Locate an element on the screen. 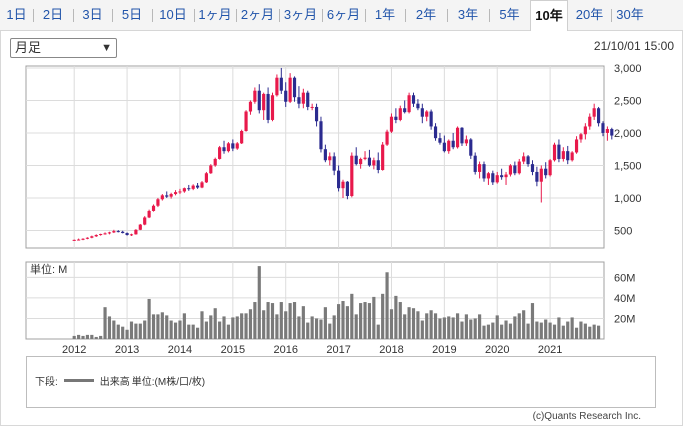 The image size is (683, 426). chevron-down-icon: ▼ is located at coordinates (106, 48).